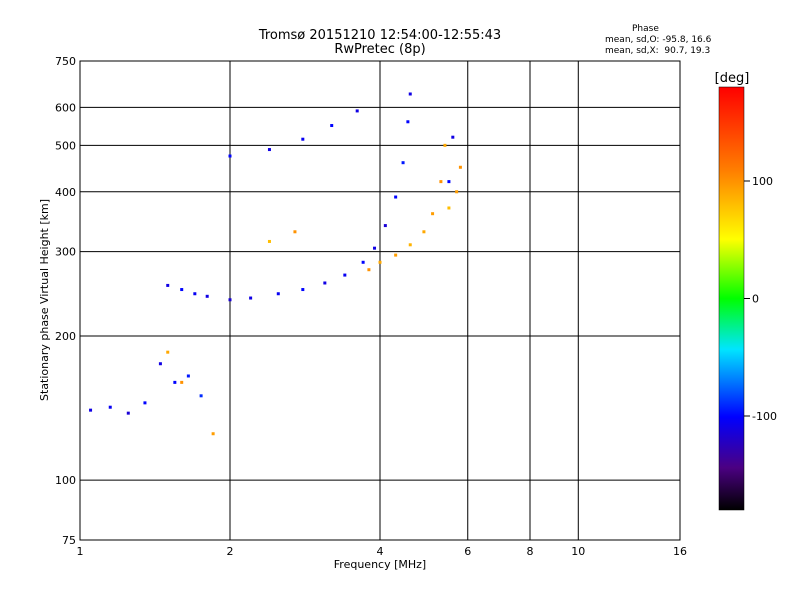 The height and width of the screenshot is (600, 800). What do you see at coordinates (762, 181) in the screenshot?
I see `colorbar-tick-label: 100` at bounding box center [762, 181].